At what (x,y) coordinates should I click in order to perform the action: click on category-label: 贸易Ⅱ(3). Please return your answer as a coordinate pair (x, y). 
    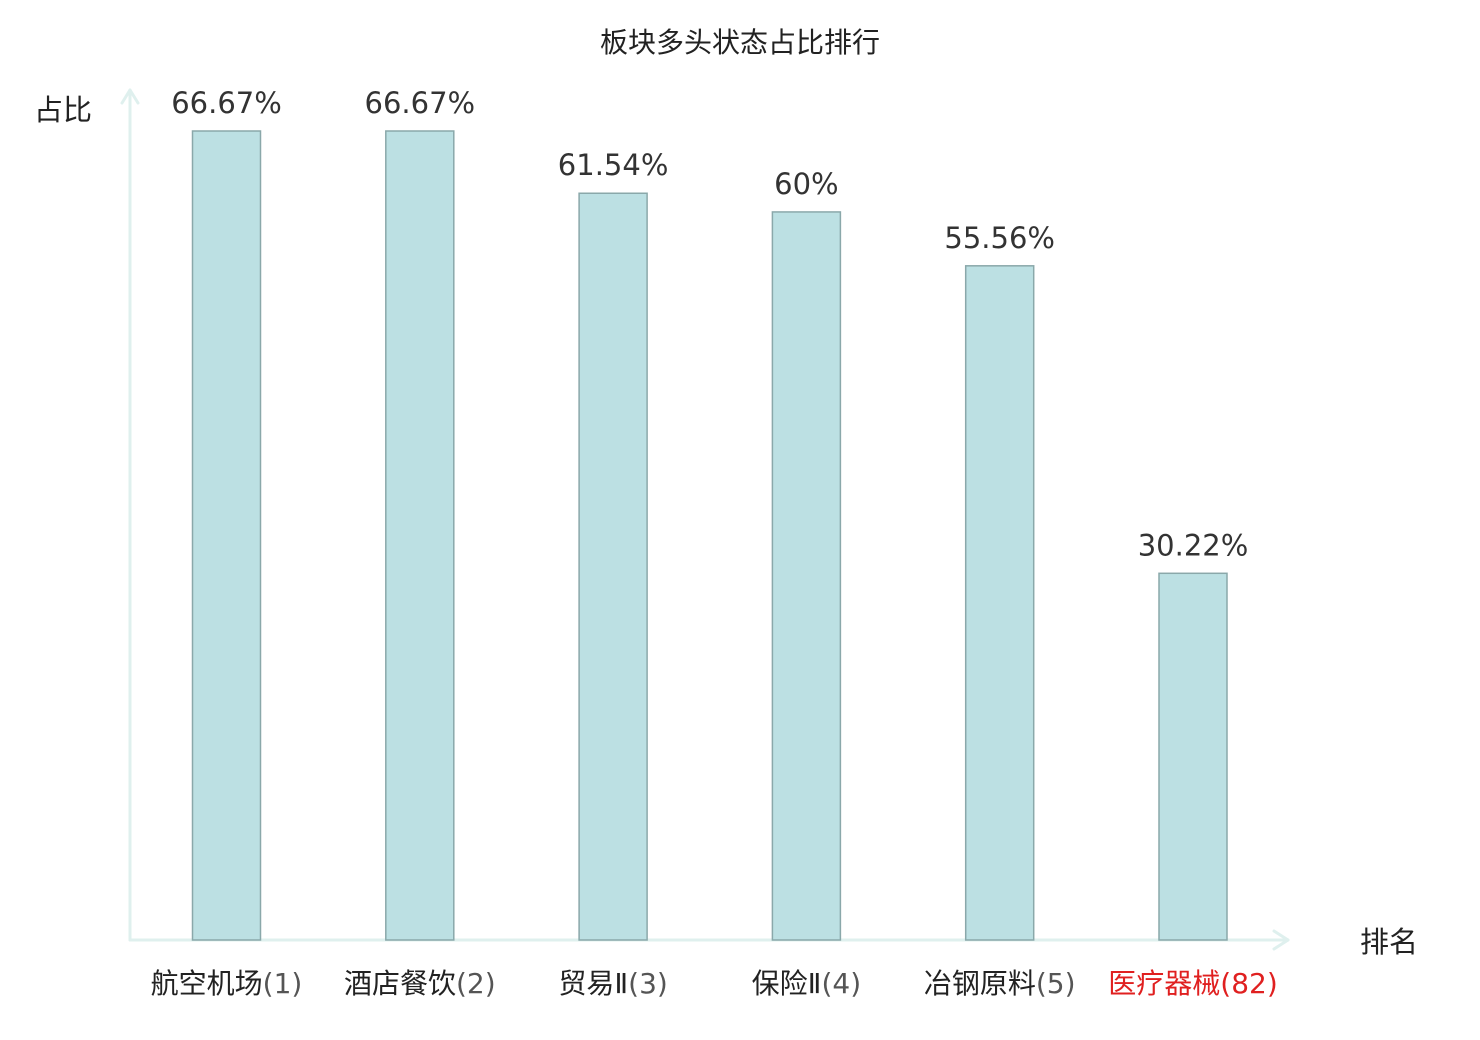
    Looking at the image, I should click on (612, 983).